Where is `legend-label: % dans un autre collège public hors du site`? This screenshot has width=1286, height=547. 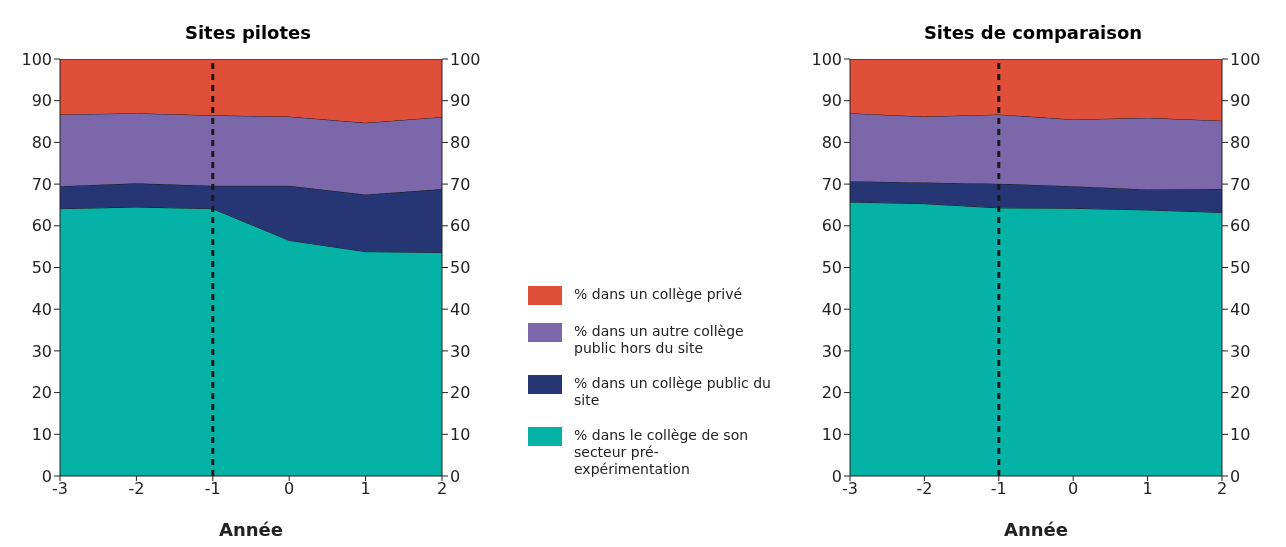
legend-label: % dans un autre collège public hors du site is located at coordinates (659, 340).